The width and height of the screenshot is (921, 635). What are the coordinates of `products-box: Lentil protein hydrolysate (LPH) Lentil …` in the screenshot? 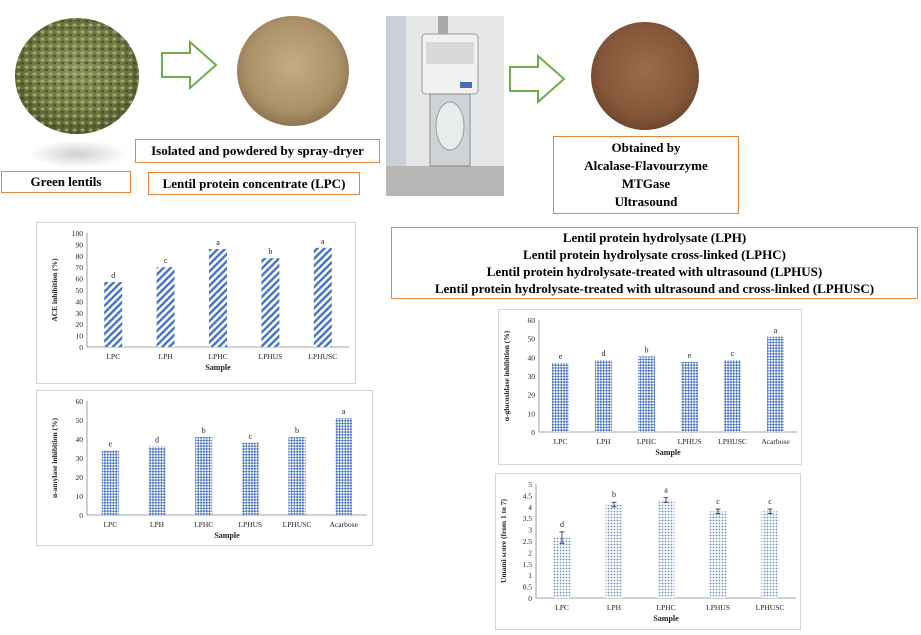 It's located at (654, 263).